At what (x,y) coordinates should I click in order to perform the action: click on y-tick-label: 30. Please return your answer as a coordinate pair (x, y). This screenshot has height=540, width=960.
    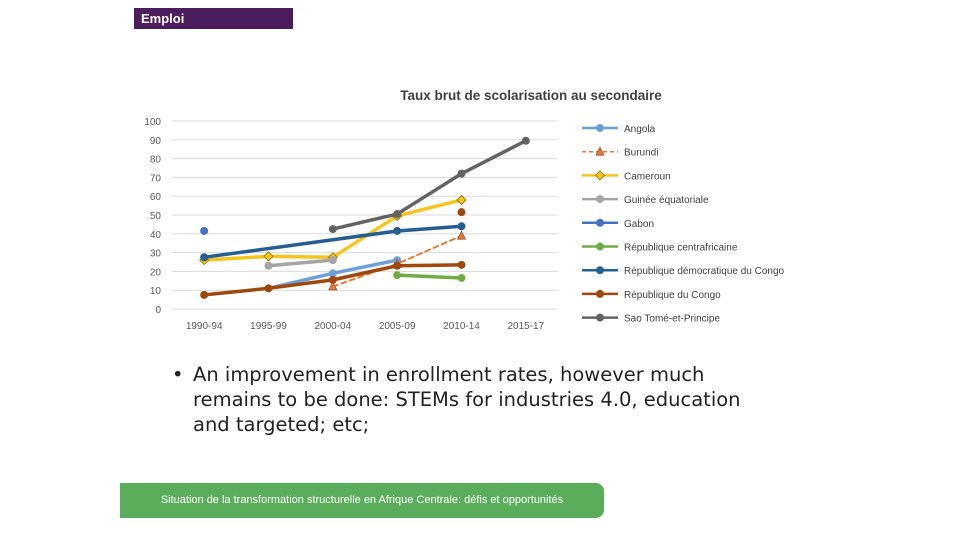
    Looking at the image, I should click on (156, 254).